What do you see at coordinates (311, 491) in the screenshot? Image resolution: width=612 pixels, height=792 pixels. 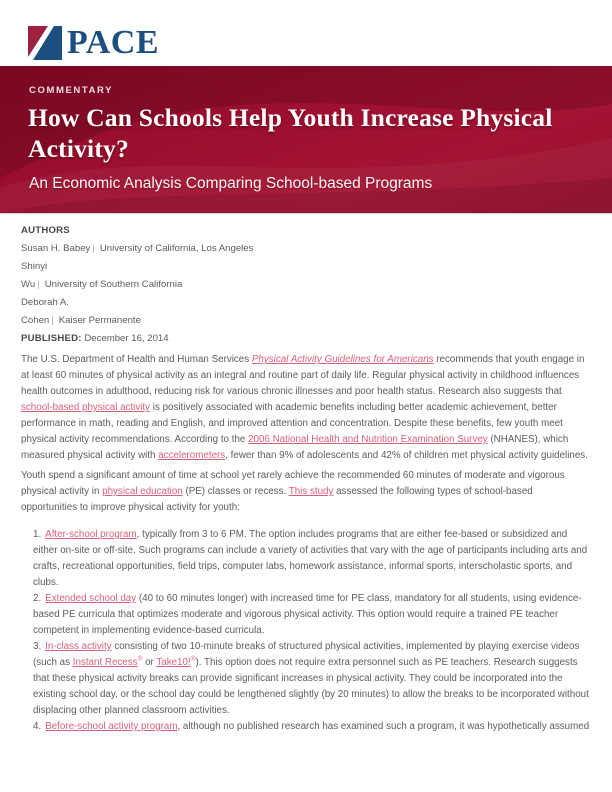 I see `inline-link: This study` at bounding box center [311, 491].